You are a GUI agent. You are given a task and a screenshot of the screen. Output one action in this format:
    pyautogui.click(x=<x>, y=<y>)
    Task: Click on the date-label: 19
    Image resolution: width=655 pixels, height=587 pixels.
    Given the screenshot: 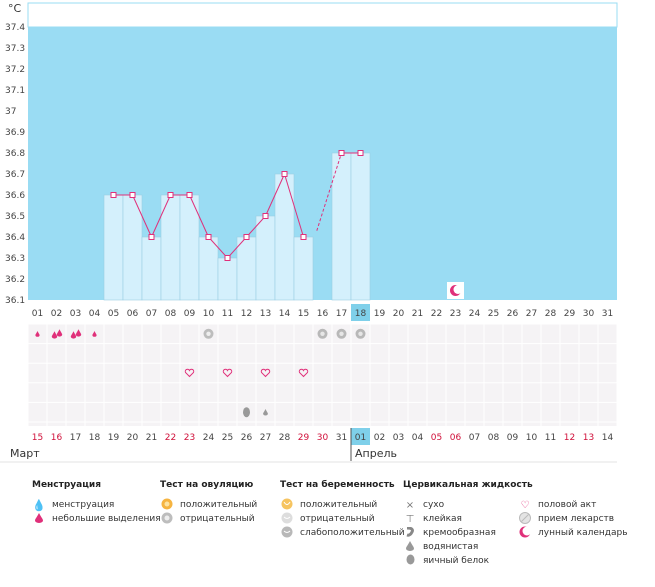 What is the action you would take?
    pyautogui.click(x=114, y=438)
    